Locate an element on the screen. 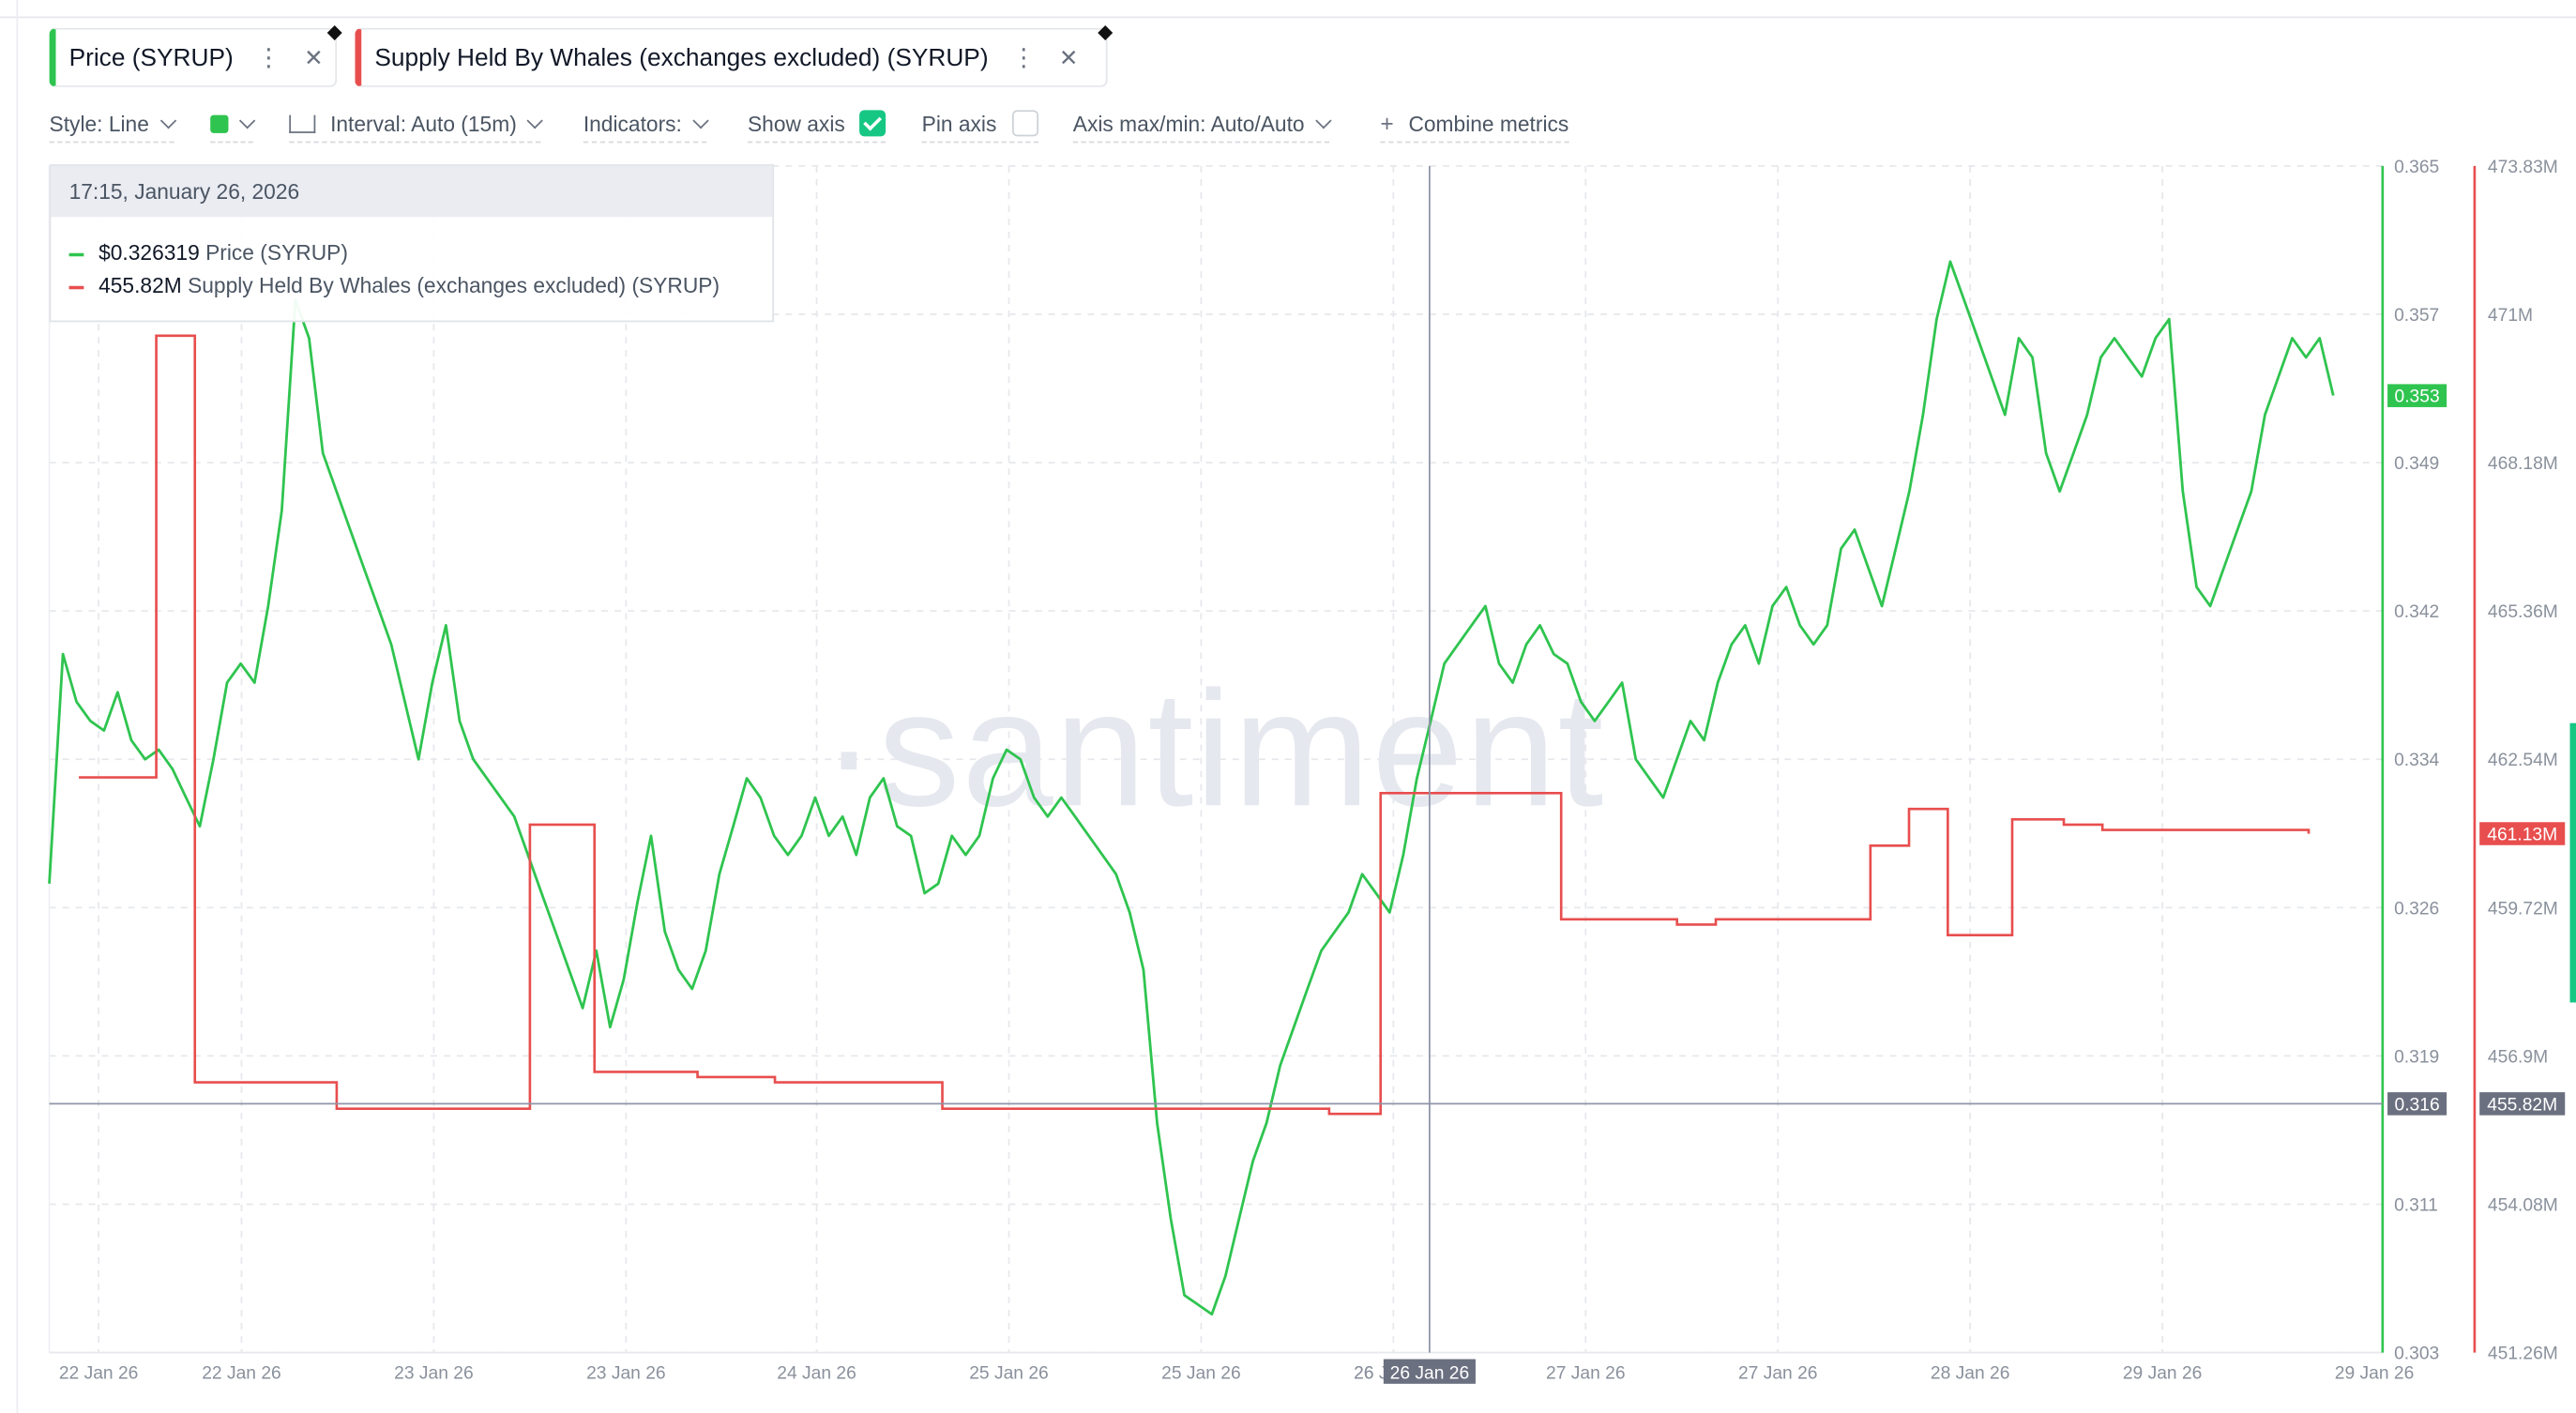 The image size is (2576, 1413). y-left-tick: 0.357 is located at coordinates (2416, 316).